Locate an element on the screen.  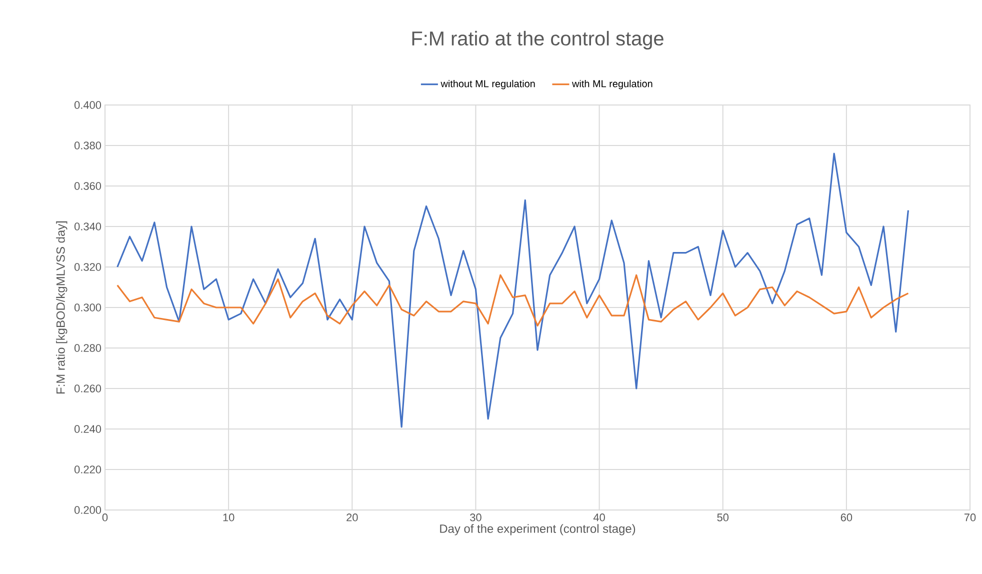
y-tick-label: 0.220 is located at coordinates (88, 470).